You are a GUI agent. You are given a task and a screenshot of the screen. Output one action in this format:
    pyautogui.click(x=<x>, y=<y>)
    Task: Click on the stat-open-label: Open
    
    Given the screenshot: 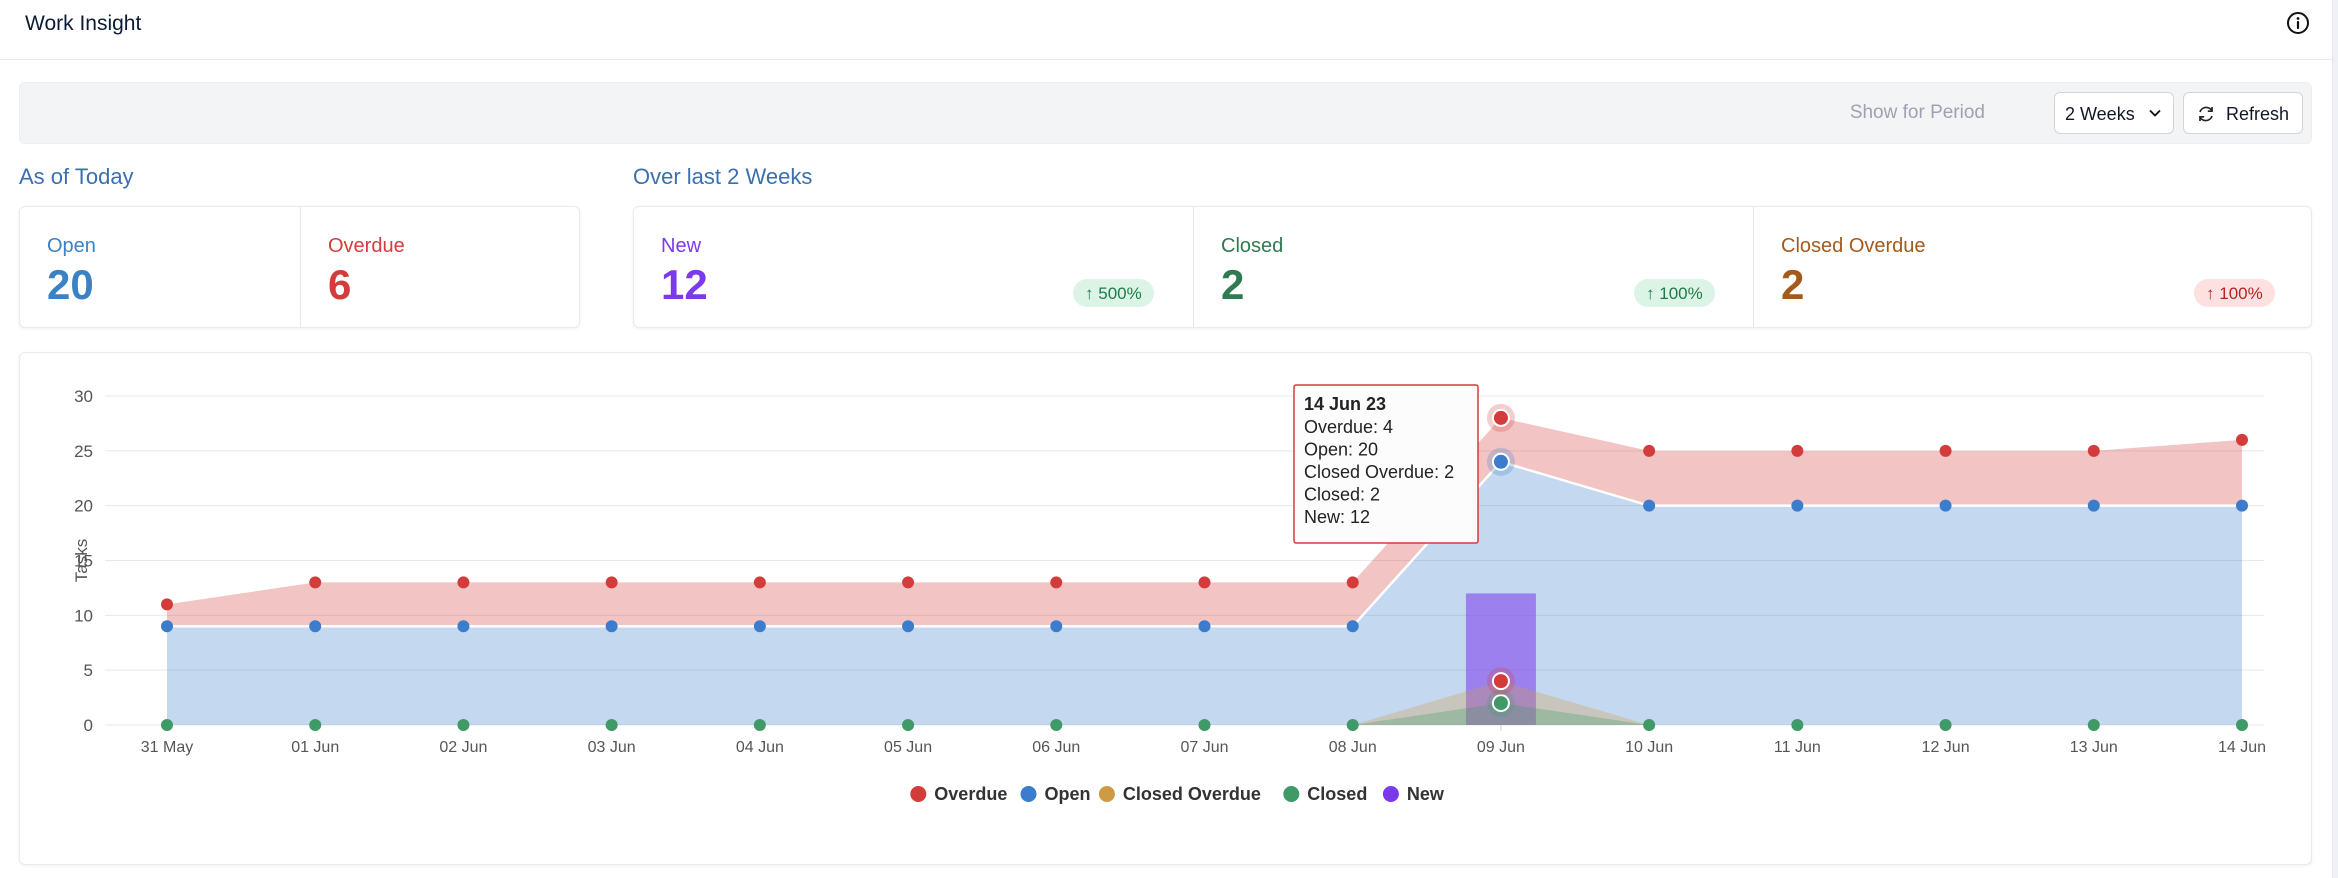 What is the action you would take?
    pyautogui.click(x=71, y=246)
    